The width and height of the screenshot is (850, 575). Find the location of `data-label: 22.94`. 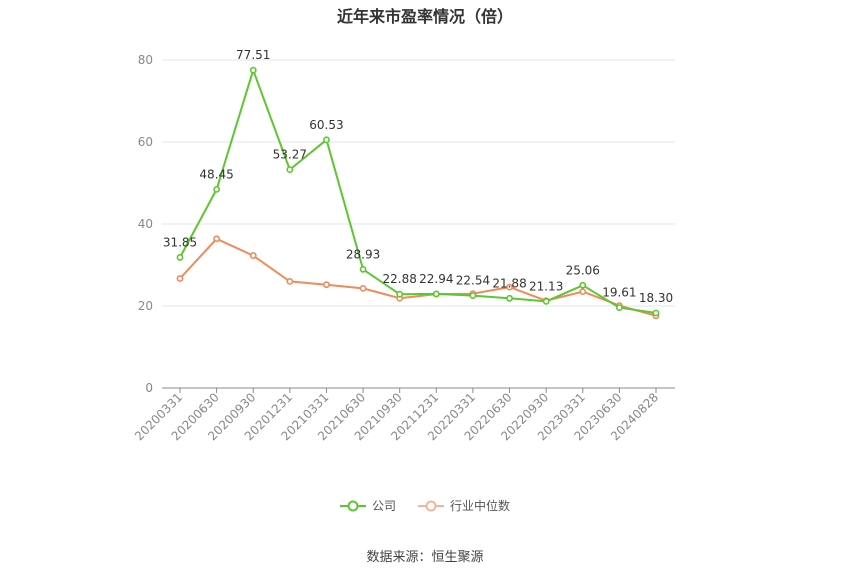

data-label: 22.94 is located at coordinates (436, 279).